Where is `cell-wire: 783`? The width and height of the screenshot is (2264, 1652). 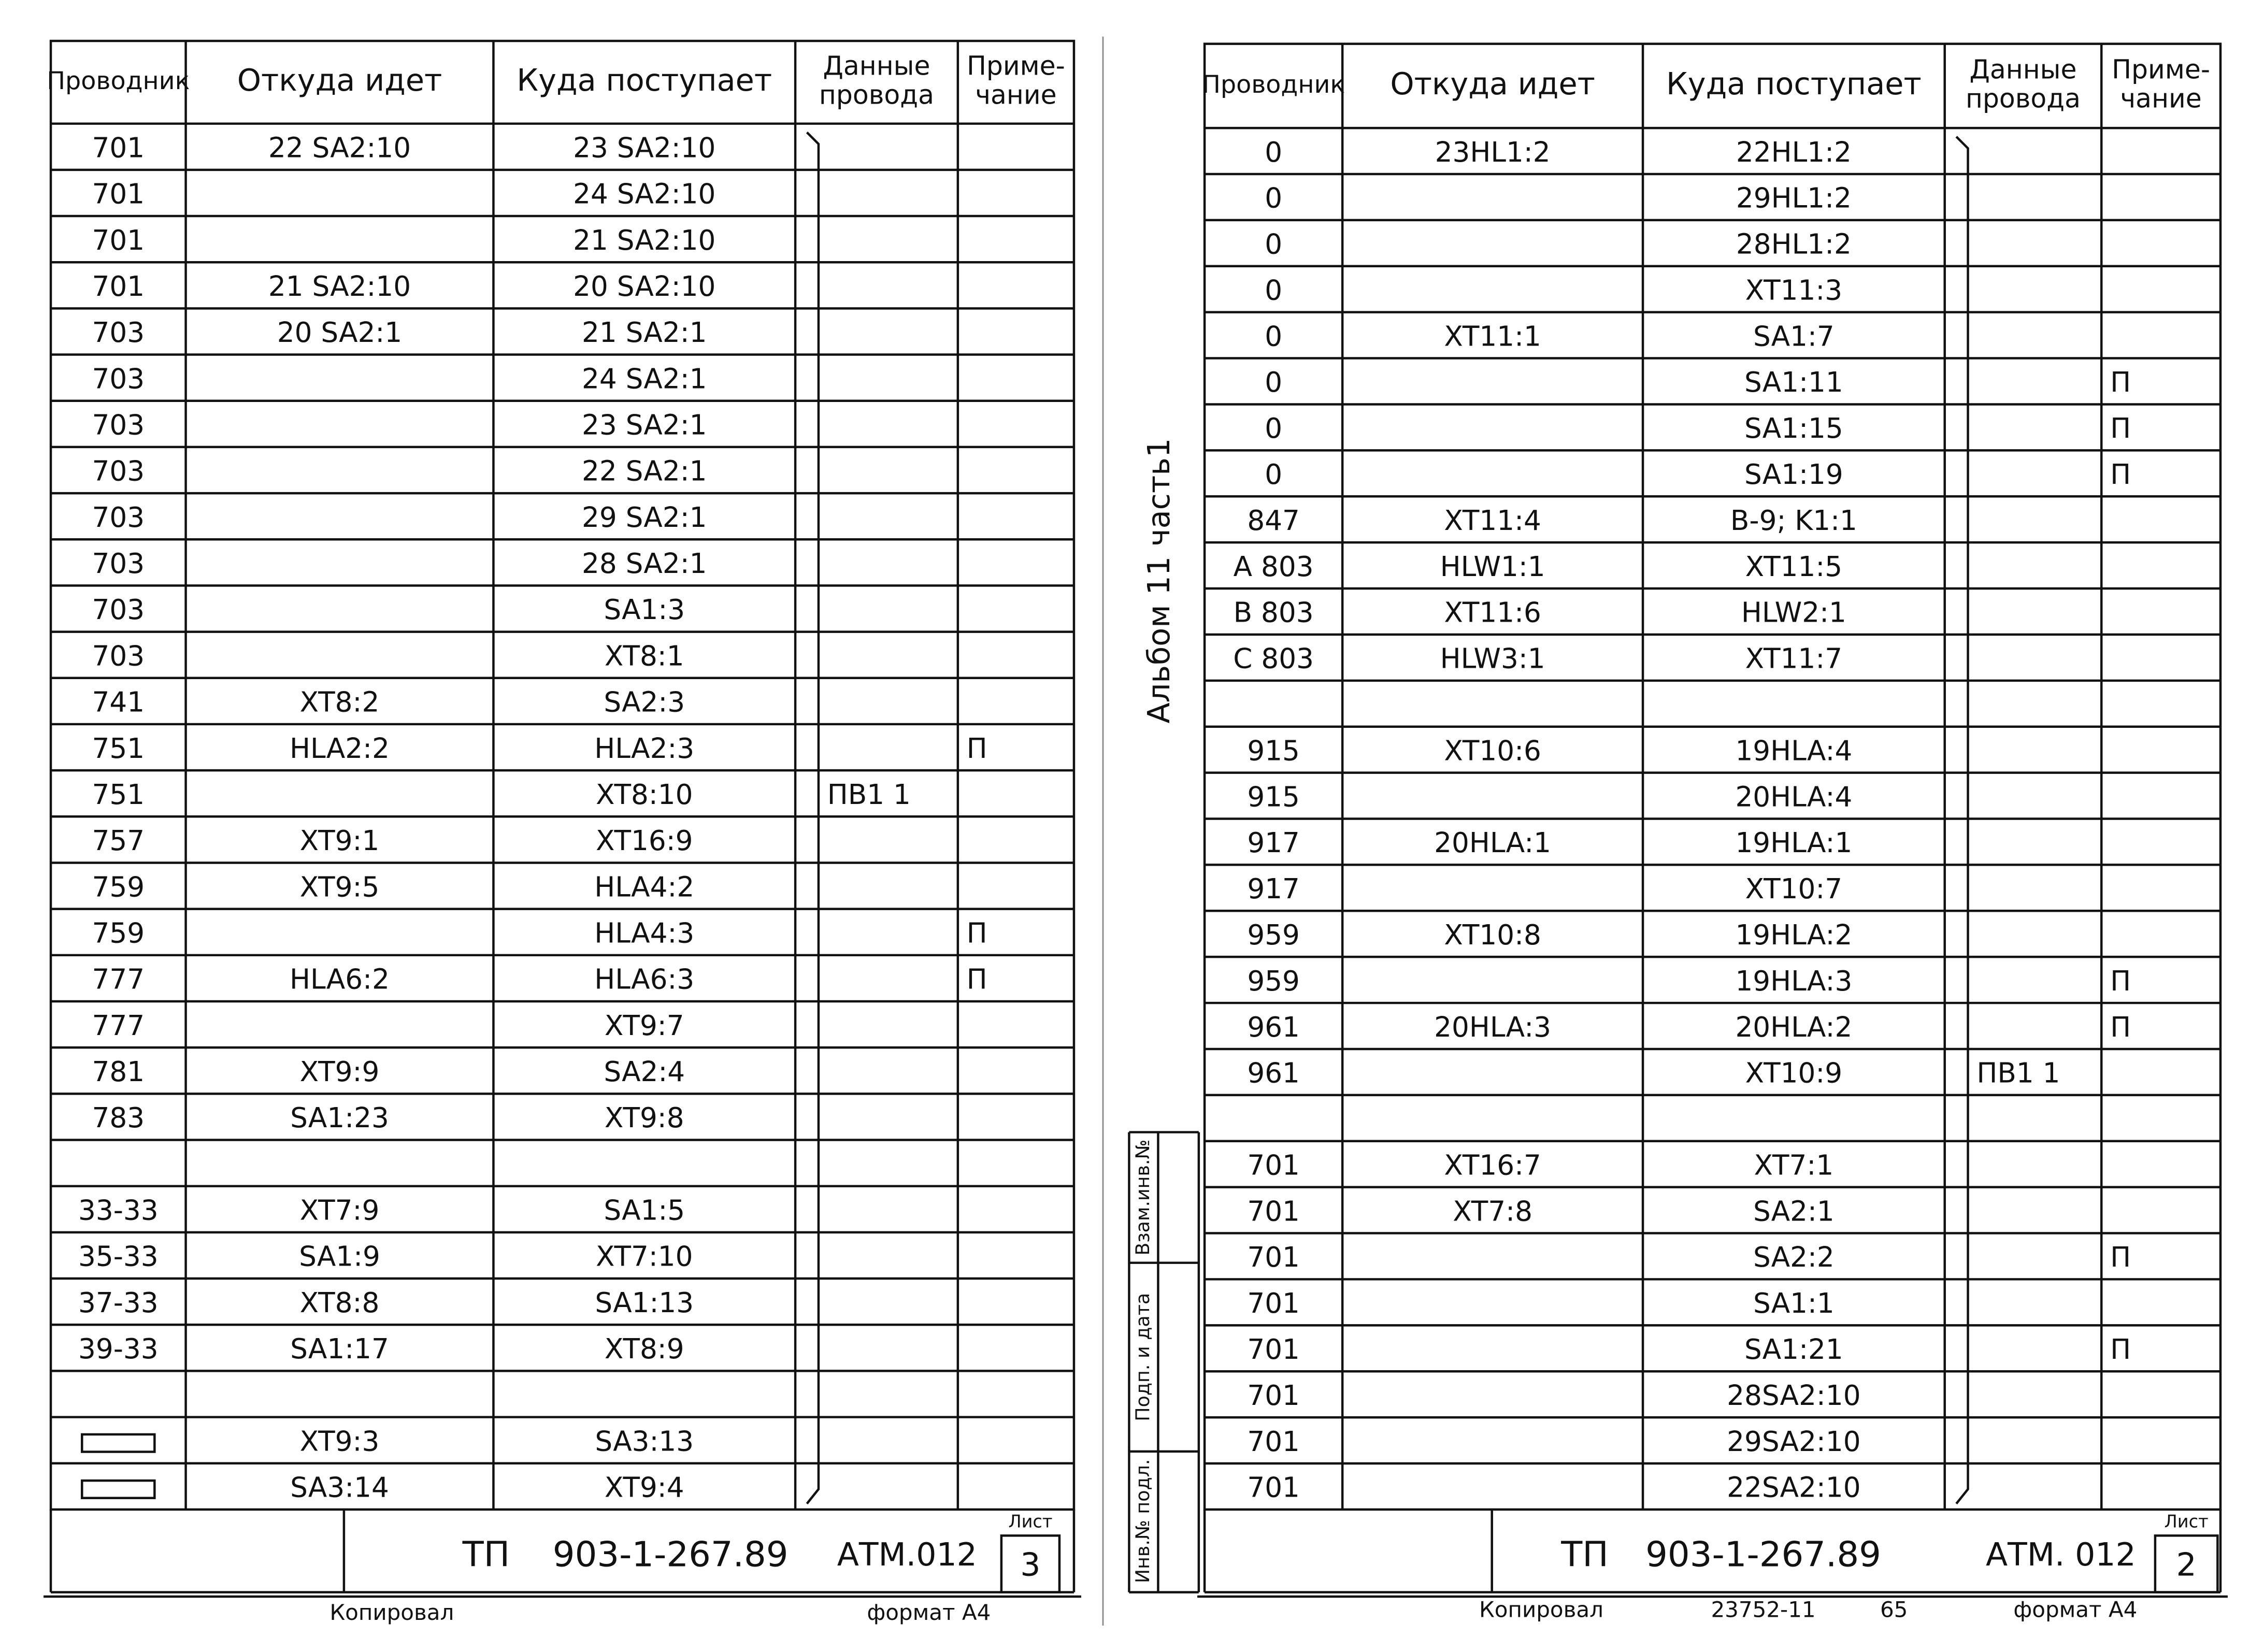
cell-wire: 783 is located at coordinates (118, 1118).